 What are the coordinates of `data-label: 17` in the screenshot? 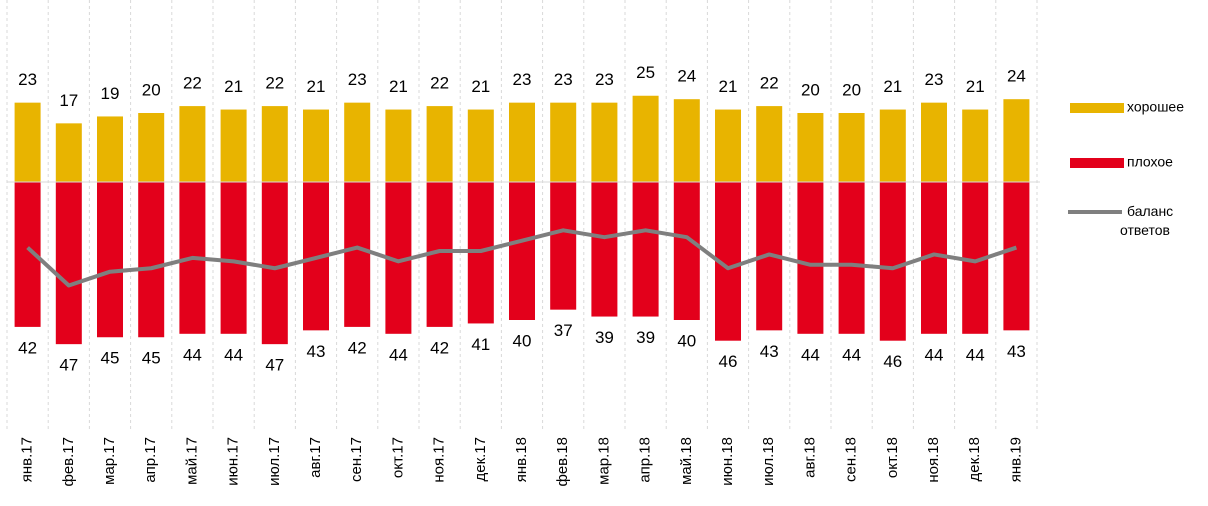 It's located at (68, 100).